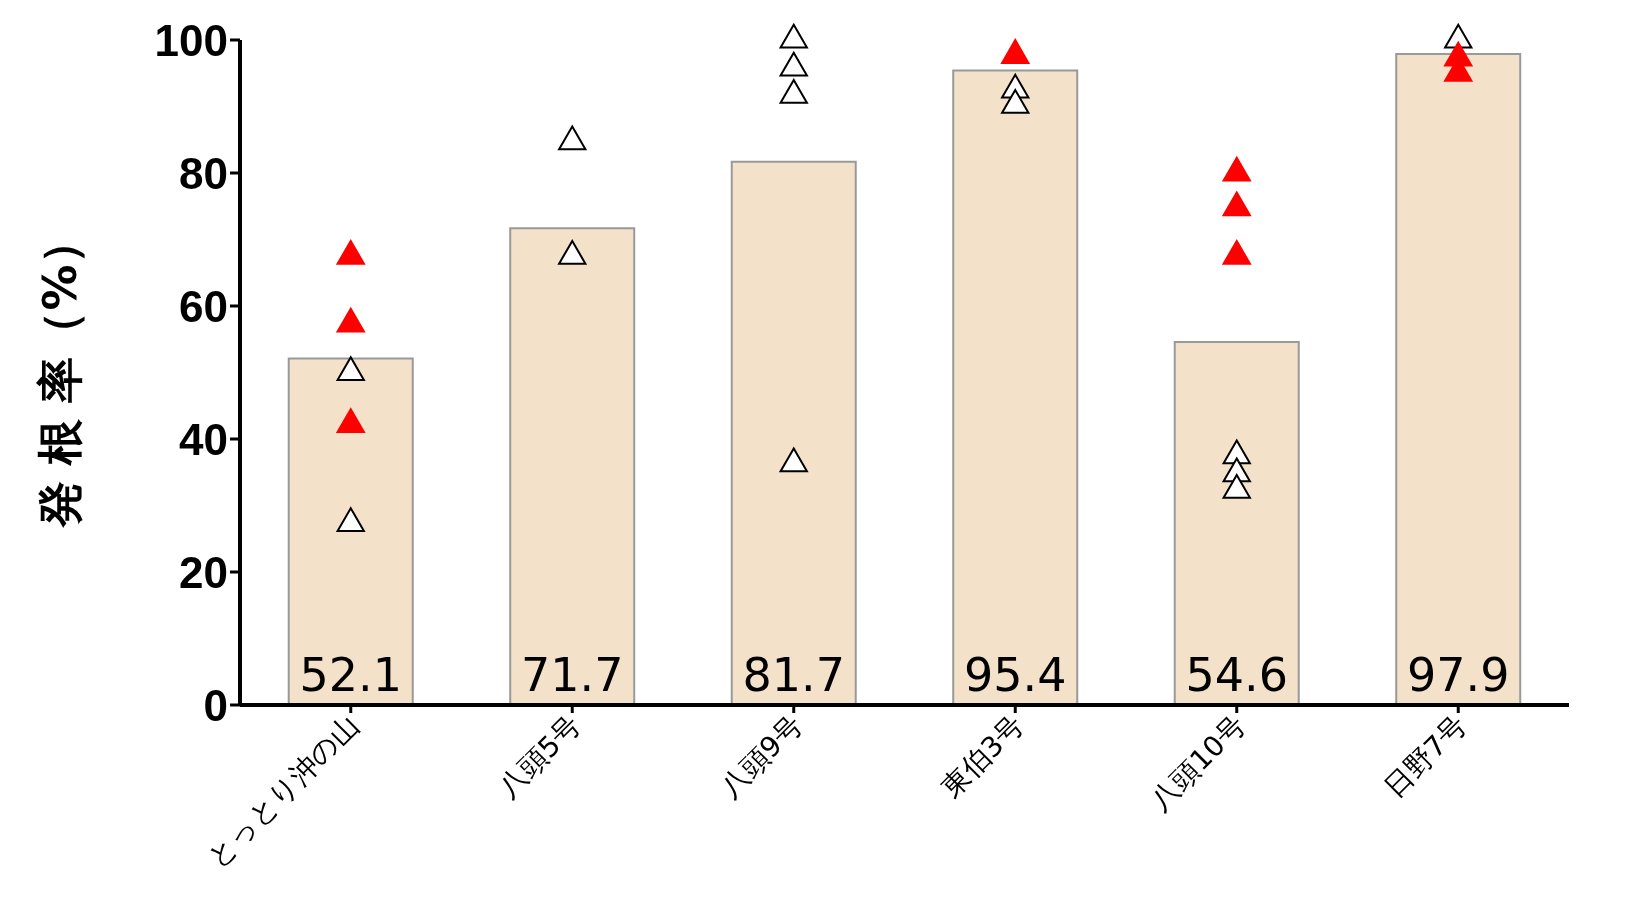 The height and width of the screenshot is (920, 1629). What do you see at coordinates (982, 756) in the screenshot?
I see `x-tick-label: 東伯3号` at bounding box center [982, 756].